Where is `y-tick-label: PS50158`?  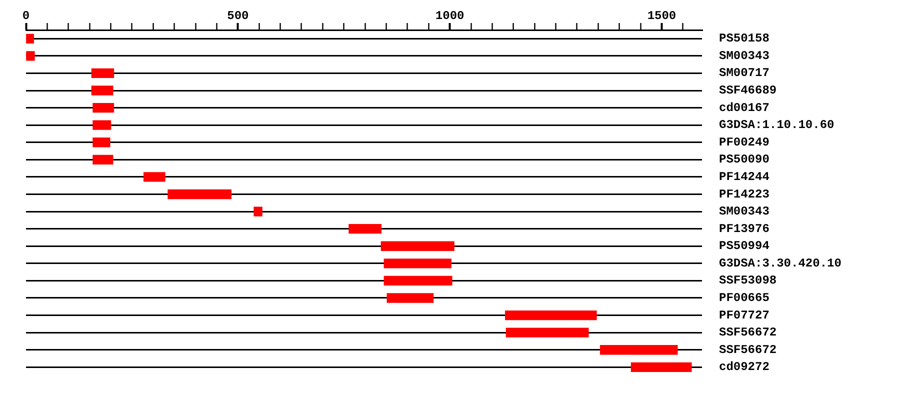 y-tick-label: PS50158 is located at coordinates (744, 39).